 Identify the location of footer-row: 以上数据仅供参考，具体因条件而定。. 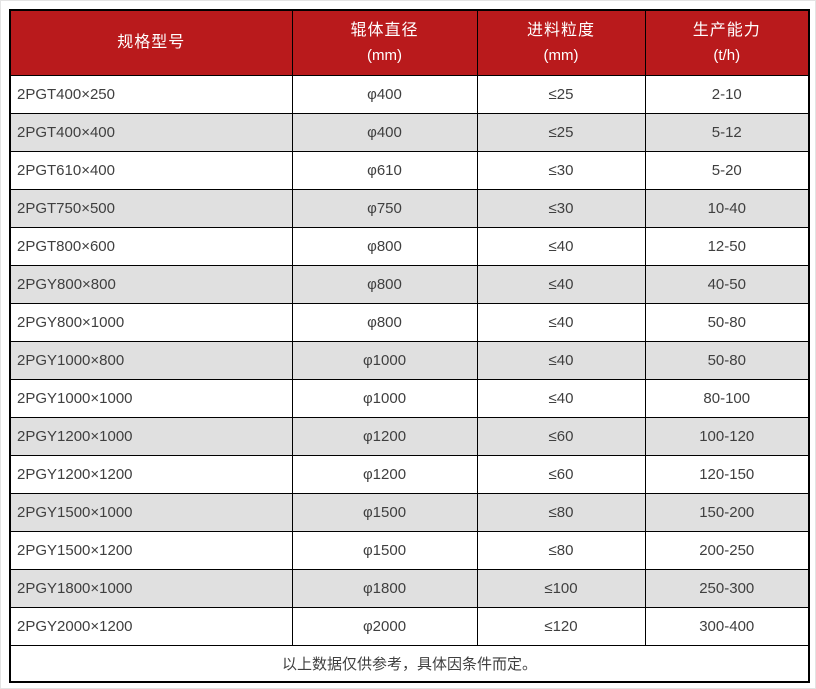
(409, 663).